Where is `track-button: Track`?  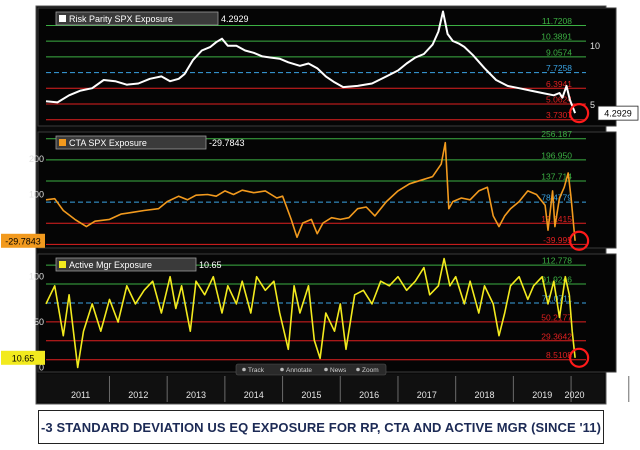
track-button: Track is located at coordinates (253, 370).